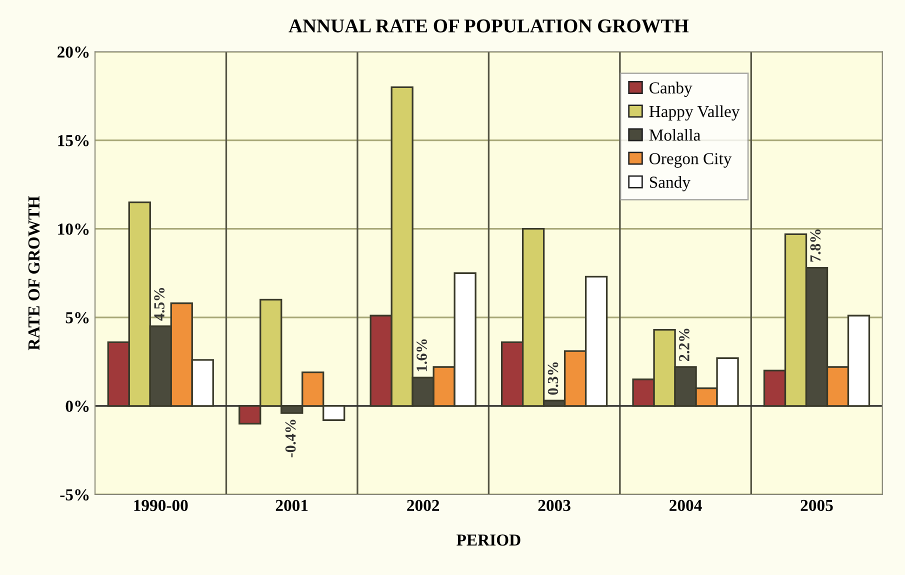 The image size is (905, 575). What do you see at coordinates (73, 140) in the screenshot?
I see `y-tick-label: 15%` at bounding box center [73, 140].